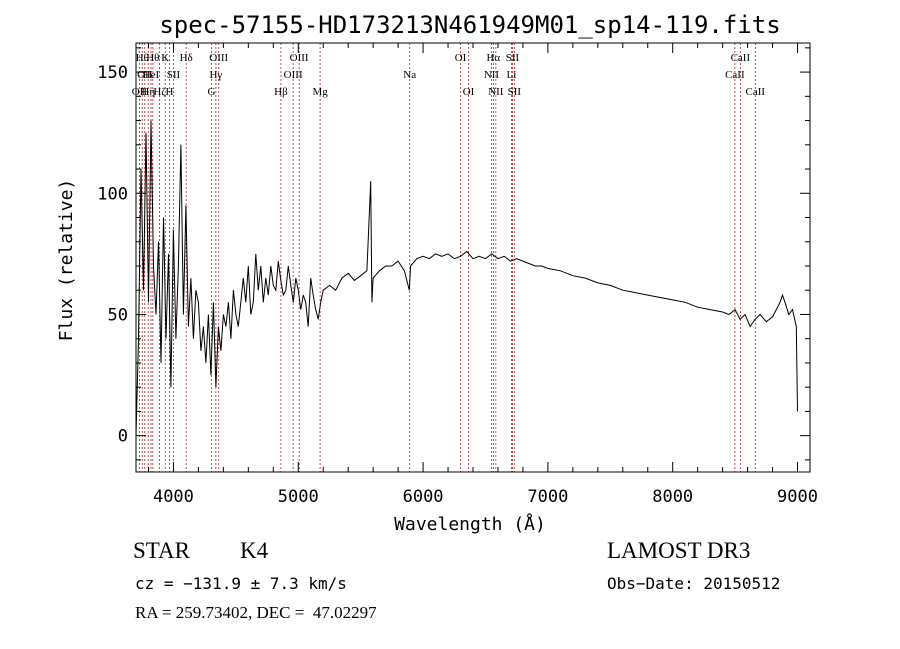  What do you see at coordinates (186, 58) in the screenshot?
I see `line-label-10: Hδ` at bounding box center [186, 58].